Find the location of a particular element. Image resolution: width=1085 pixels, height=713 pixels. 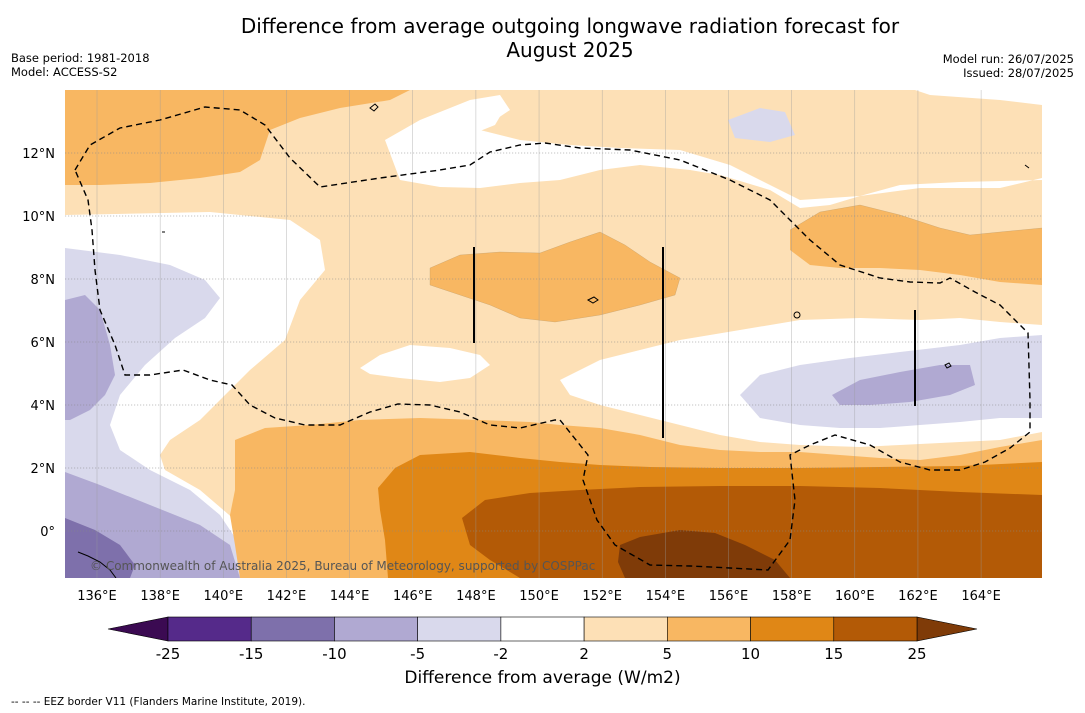

band-minus10-minus5-east is located at coordinates (903, 385).